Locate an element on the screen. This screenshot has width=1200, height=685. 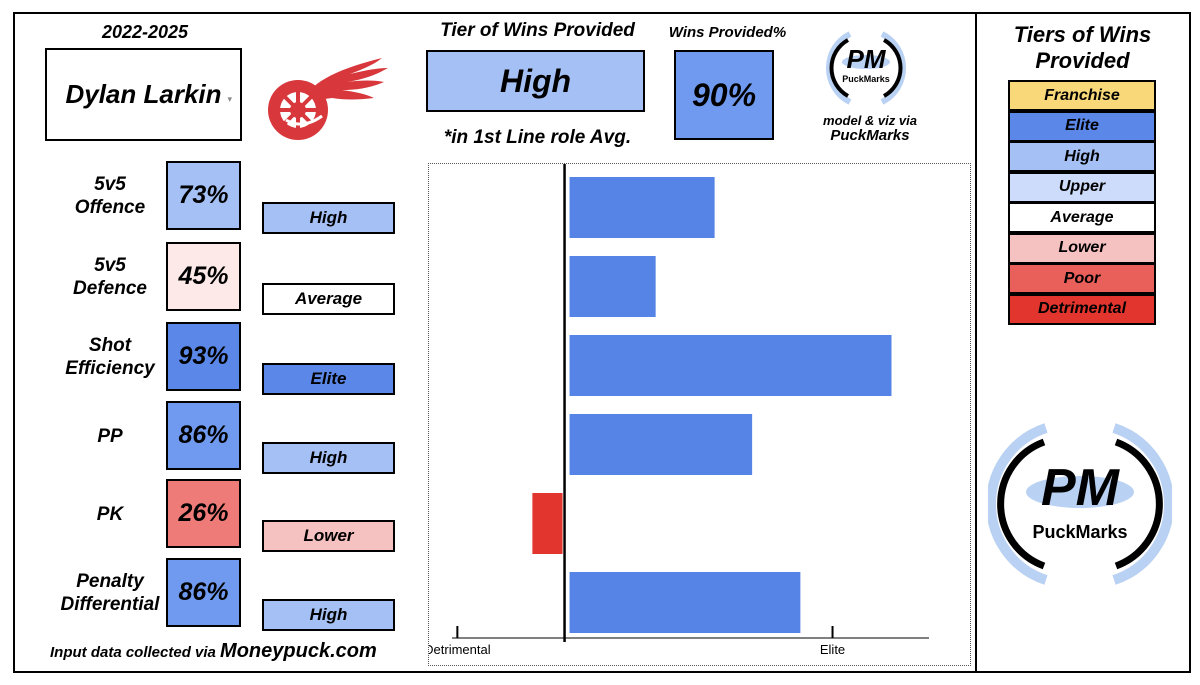
stat-label-line: Shot is located at coordinates (110, 345).